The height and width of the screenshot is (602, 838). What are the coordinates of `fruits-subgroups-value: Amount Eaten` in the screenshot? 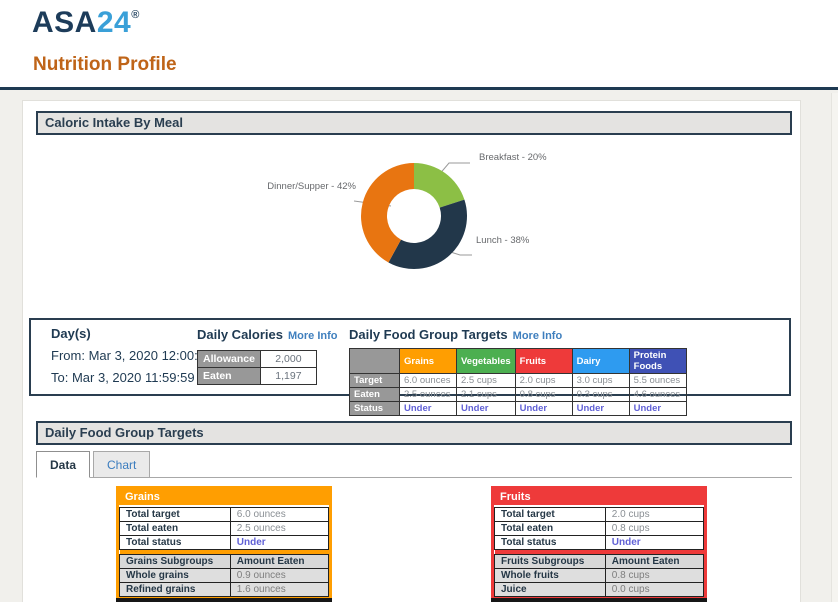 It's located at (654, 561).